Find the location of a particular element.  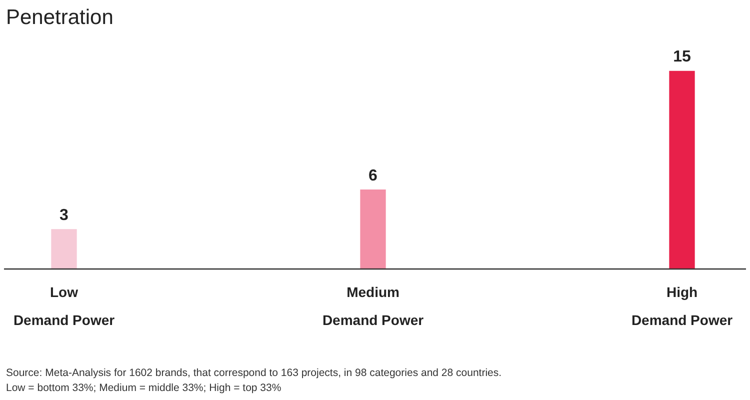

data-label: 3 is located at coordinates (64, 215).